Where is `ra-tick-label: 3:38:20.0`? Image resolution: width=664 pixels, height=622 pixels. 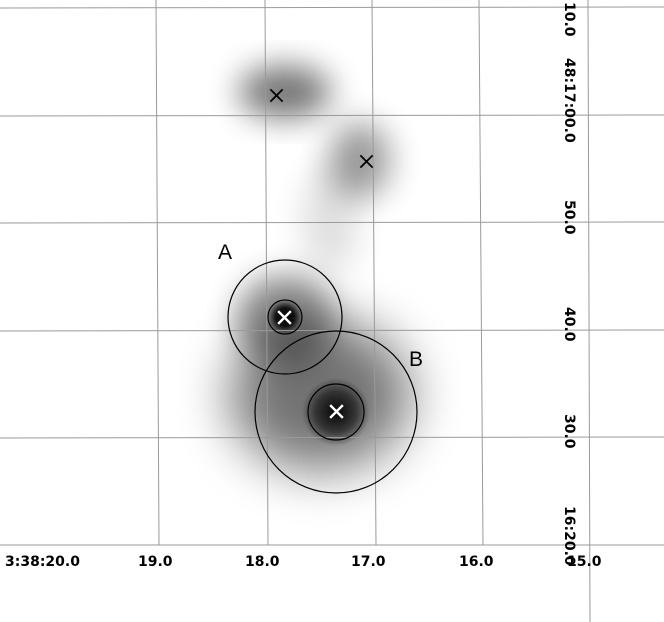
ra-tick-label: 3:38:20.0 is located at coordinates (42, 562).